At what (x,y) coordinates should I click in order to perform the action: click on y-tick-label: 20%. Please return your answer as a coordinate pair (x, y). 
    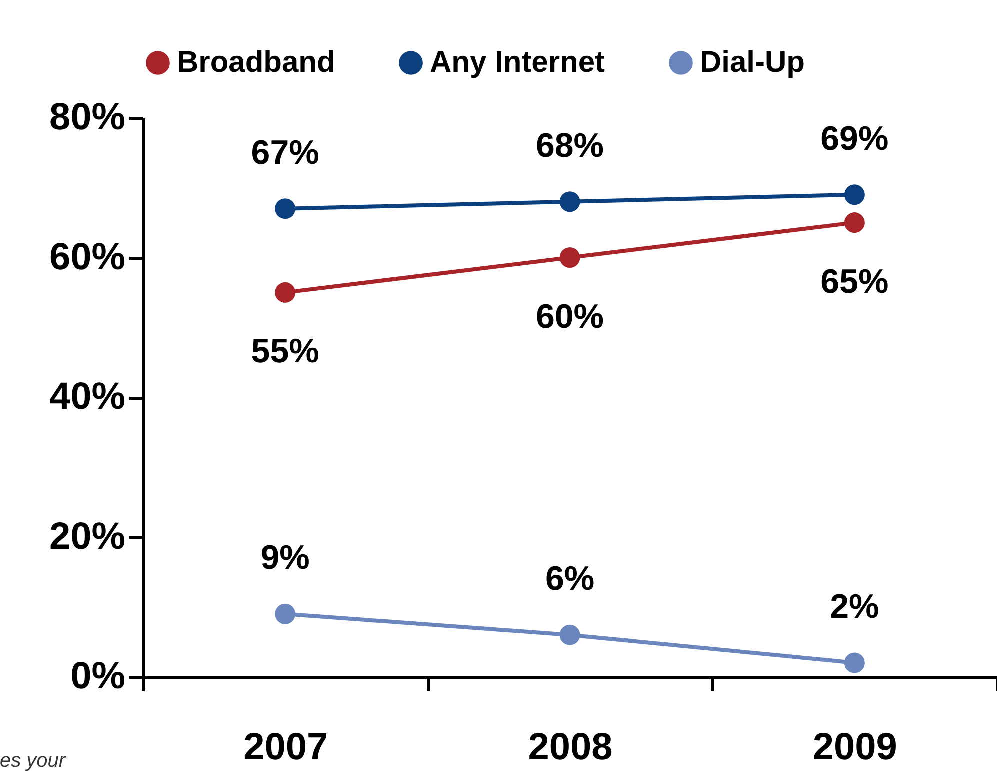
    Looking at the image, I should click on (87, 537).